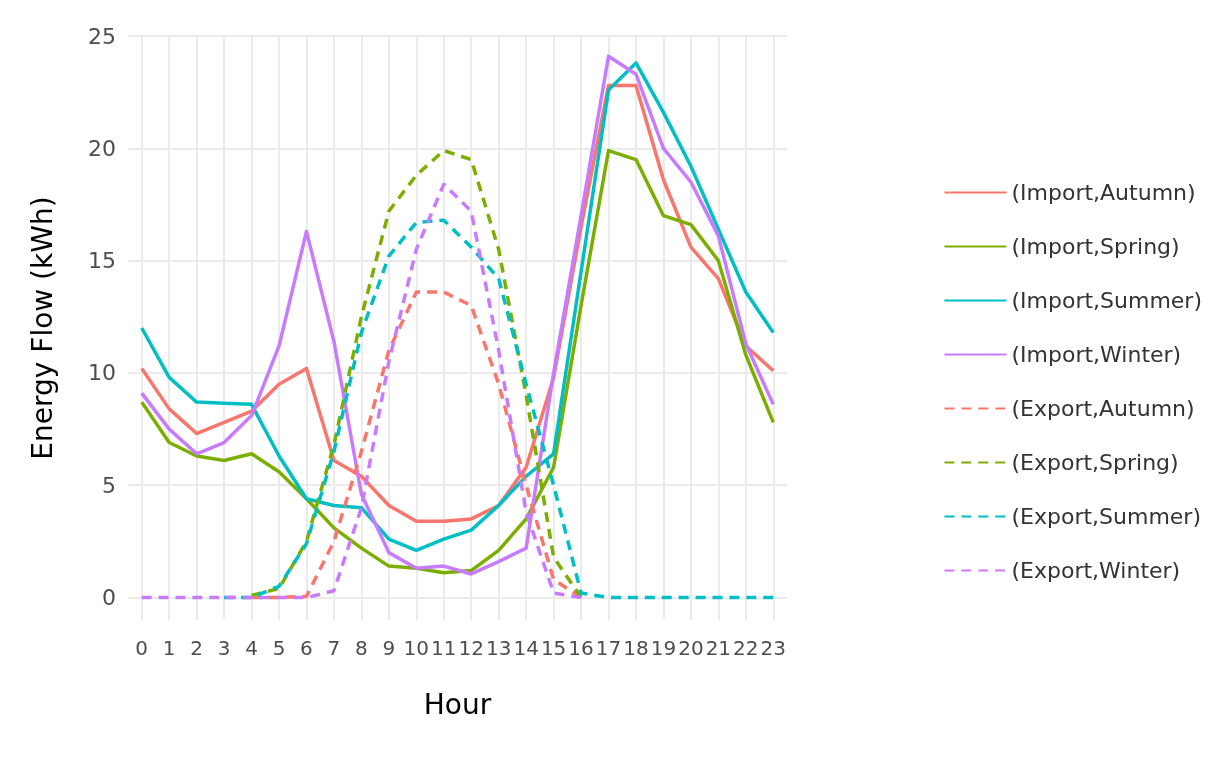  Describe the element at coordinates (197, 648) in the screenshot. I see `x-tick-label: 2` at that location.